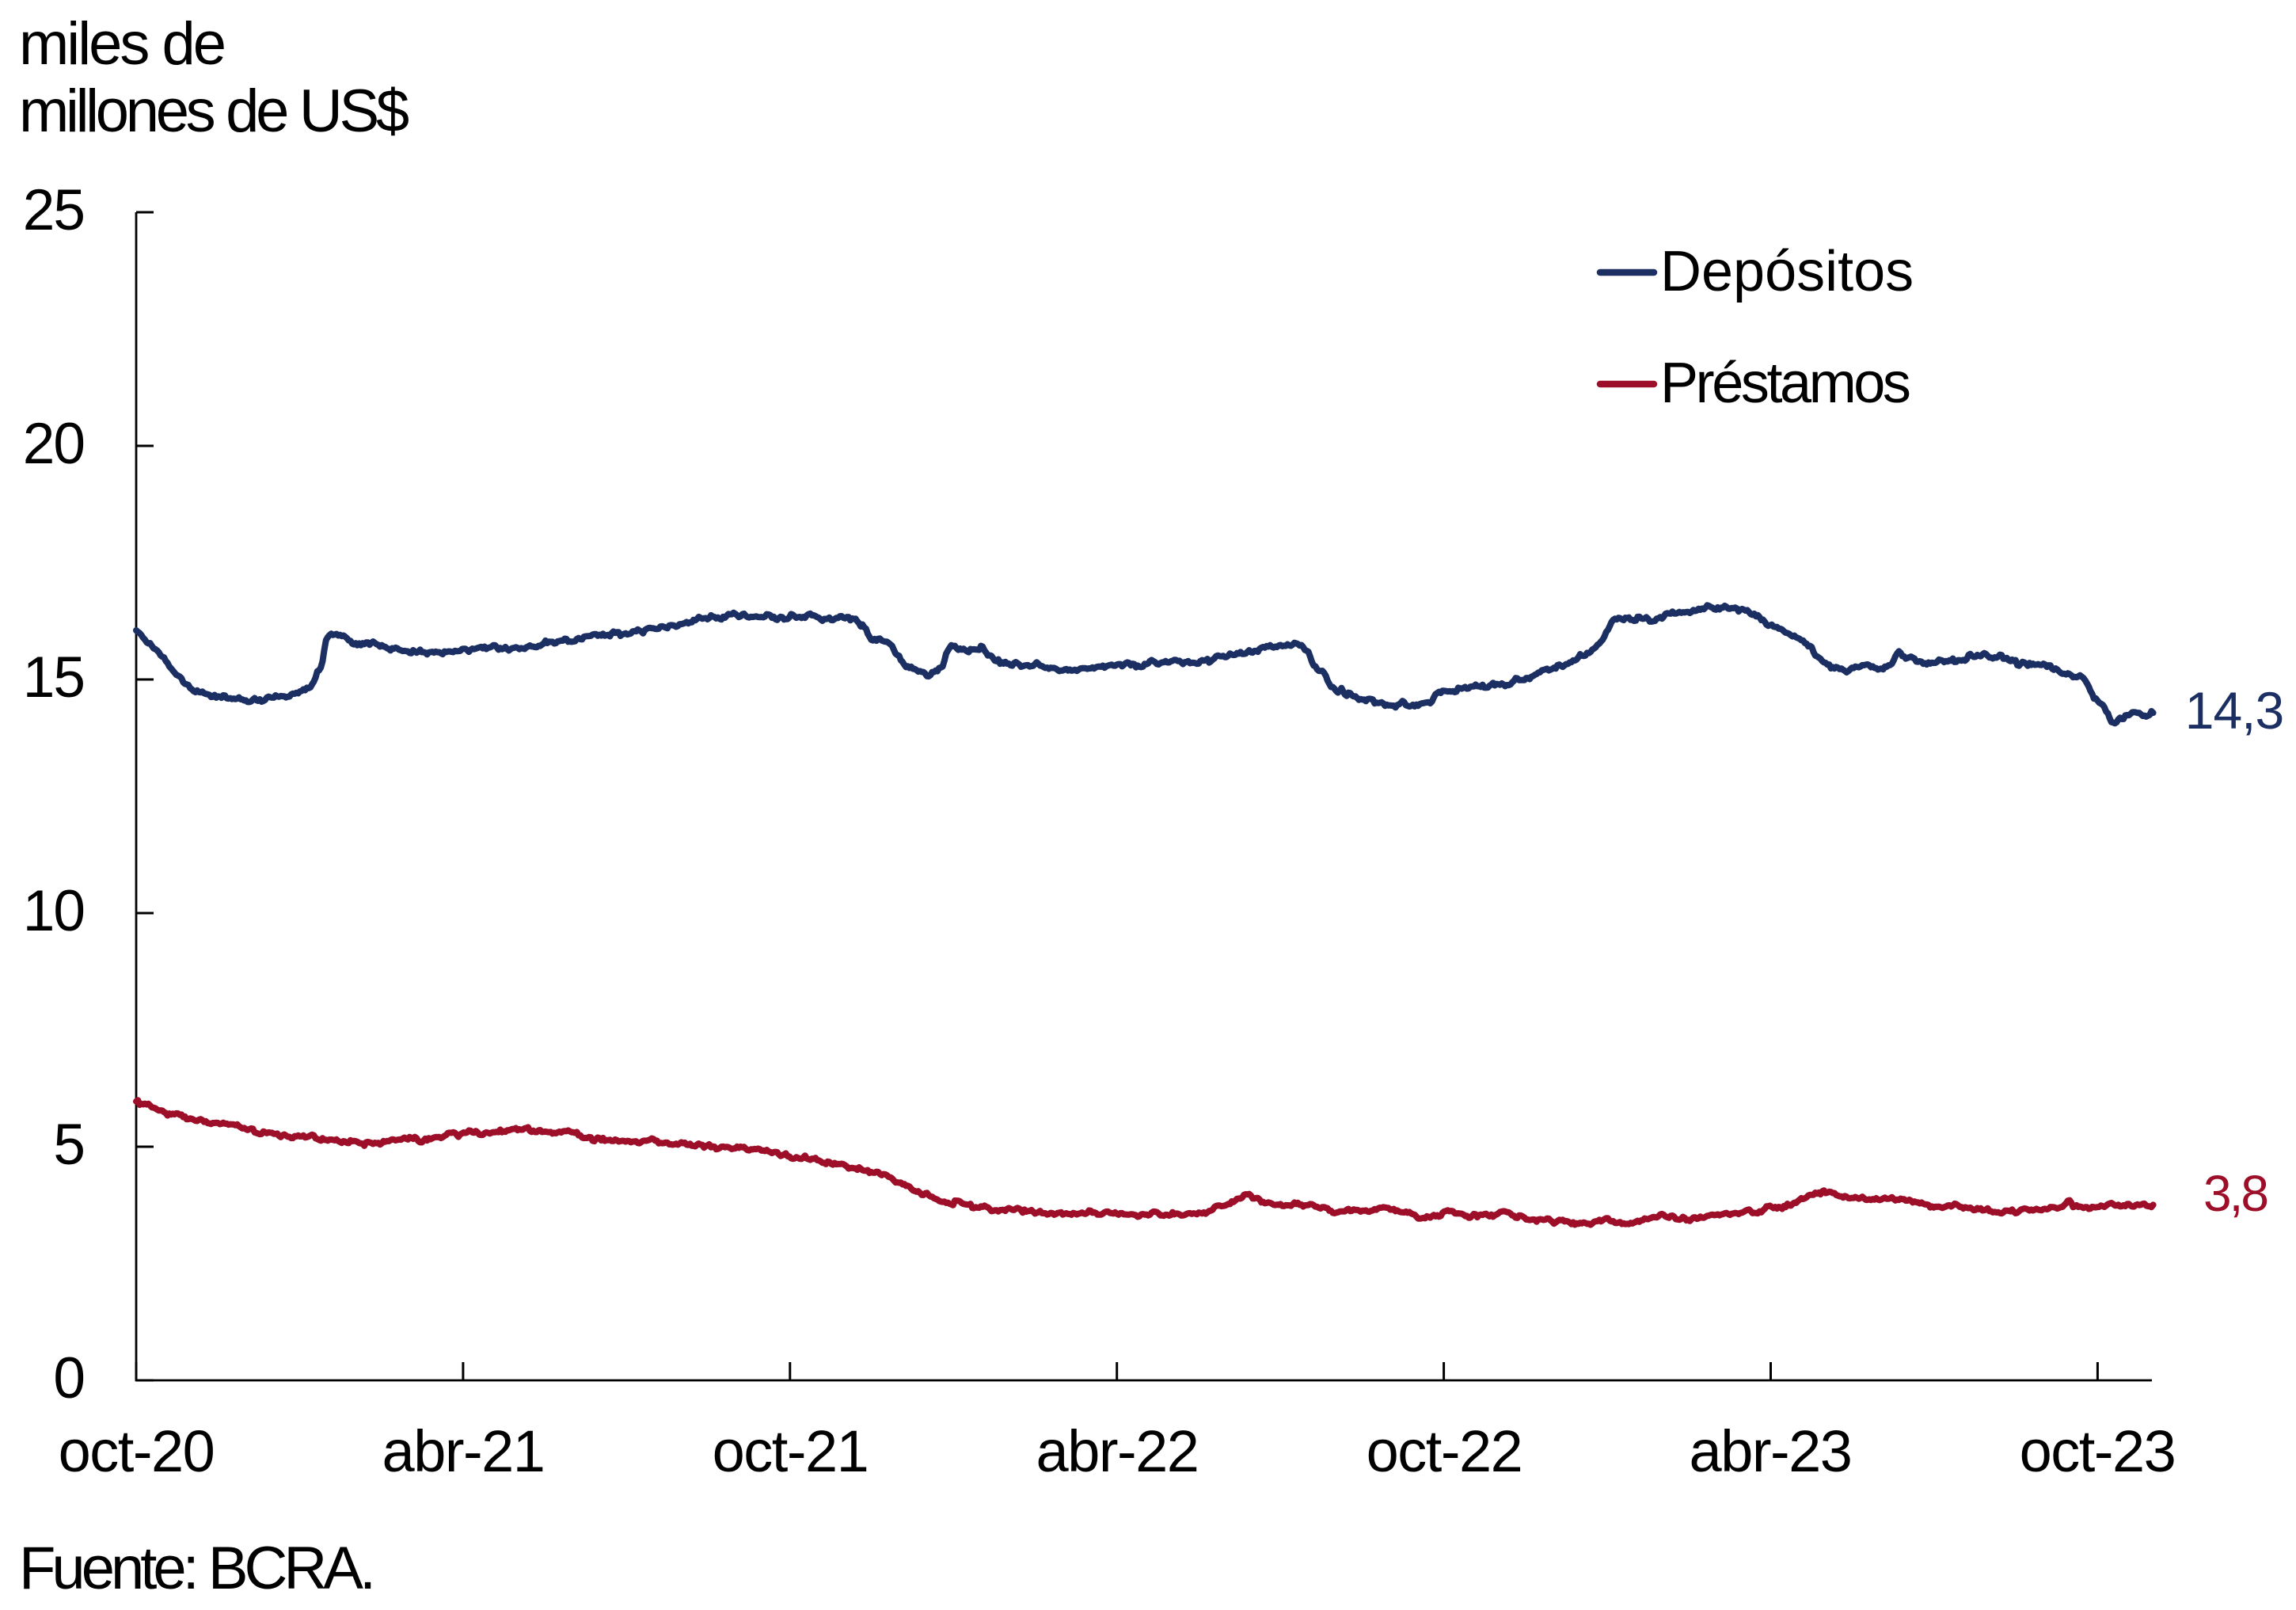 The image size is (2296, 1610). I want to click on svg-text: abr-21, so click(463, 1451).